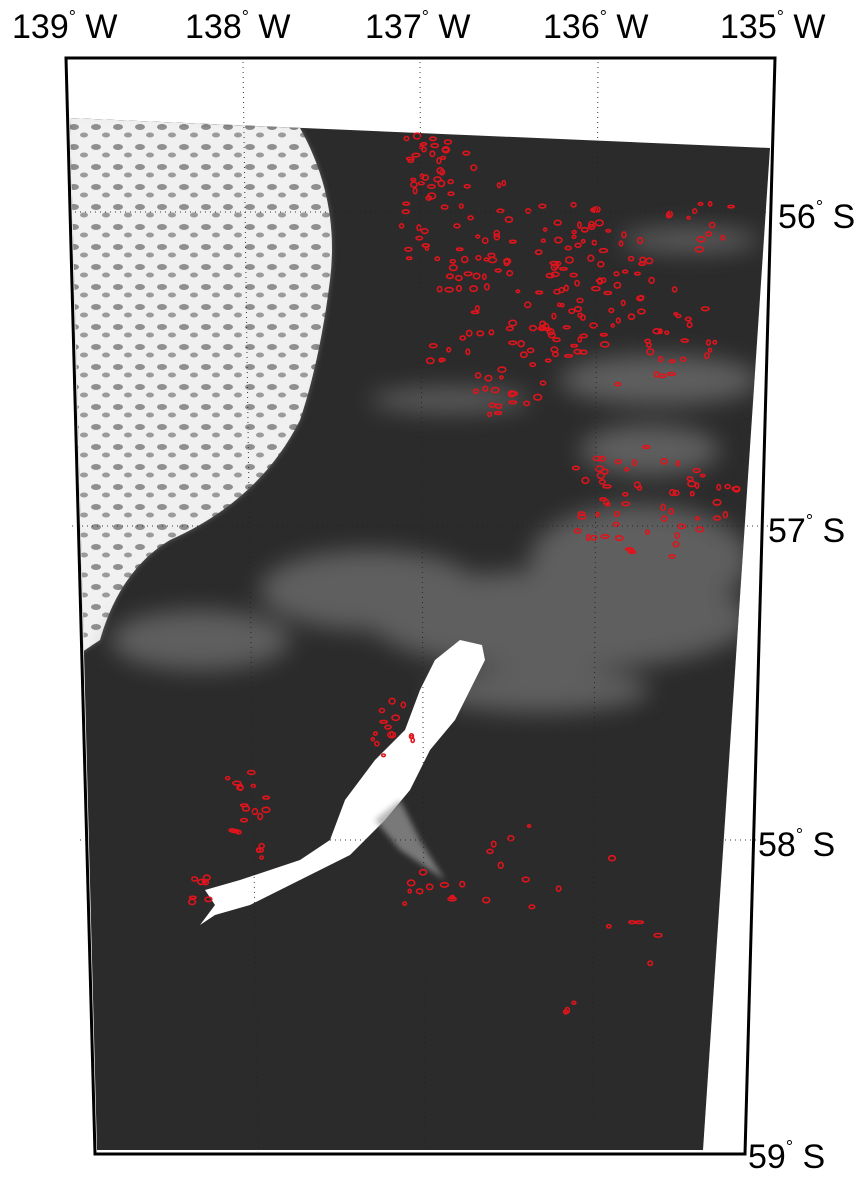  I want to click on lon-label-136w: 136° W, so click(596, 26).